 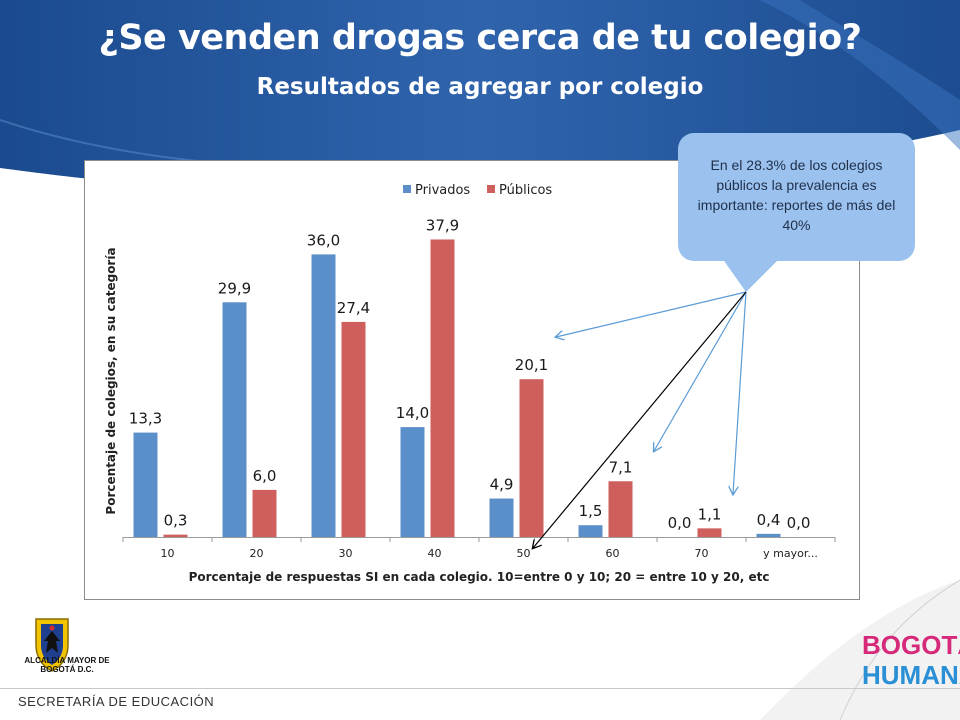 I want to click on x-tick-label: 10, so click(x=168, y=553).